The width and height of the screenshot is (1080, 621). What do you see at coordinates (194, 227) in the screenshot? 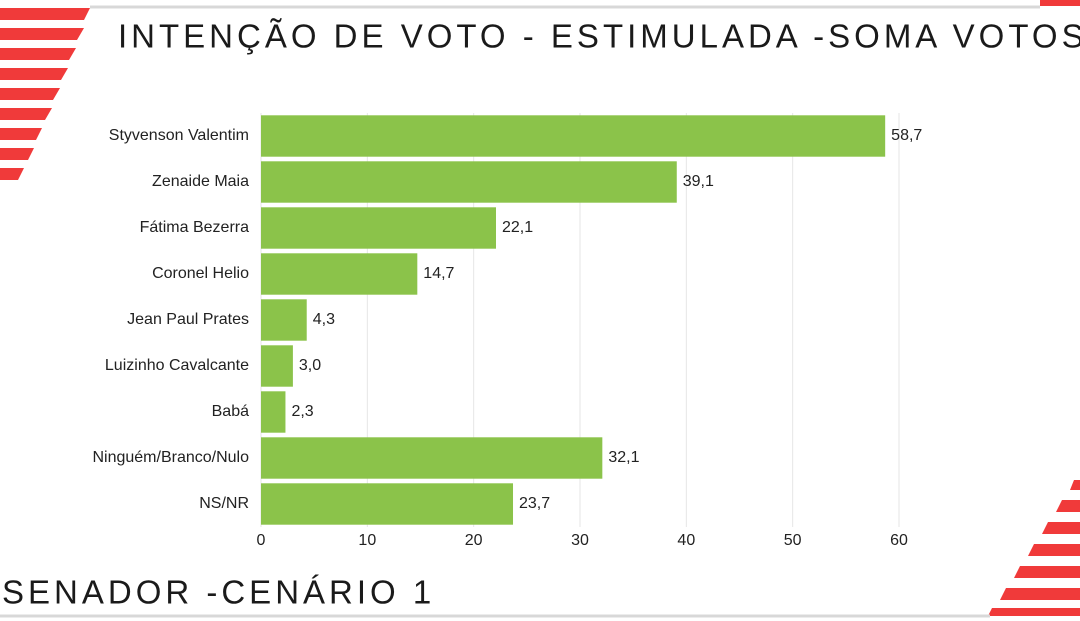
I see `y-tick-label: Fátima Bezerra` at bounding box center [194, 227].